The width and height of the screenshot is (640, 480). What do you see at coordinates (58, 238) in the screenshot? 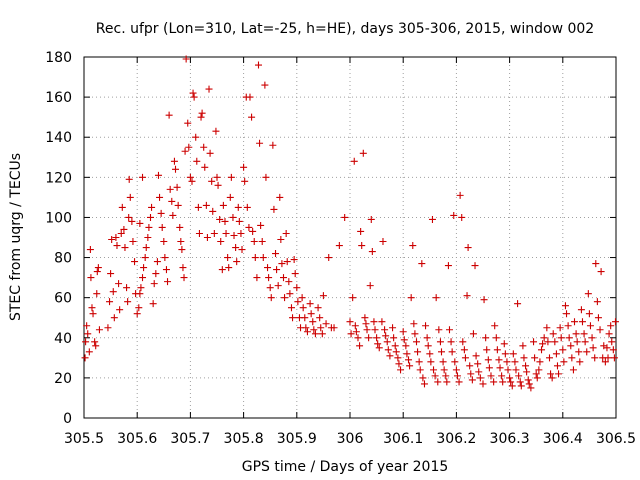
I see `y-tick-labels: 0 20 40 60 80 100 120 140 160 180` at bounding box center [58, 238].